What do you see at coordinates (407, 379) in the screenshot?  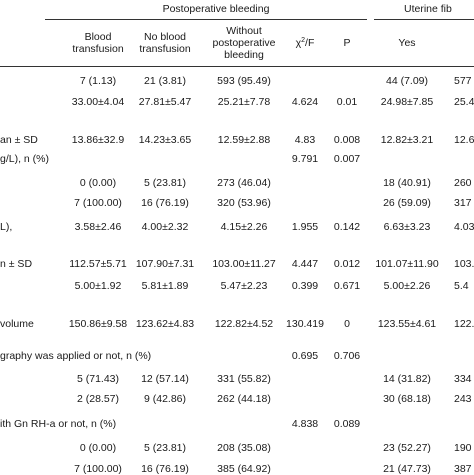 I see `cell-yes: 14 (31.82)` at bounding box center [407, 379].